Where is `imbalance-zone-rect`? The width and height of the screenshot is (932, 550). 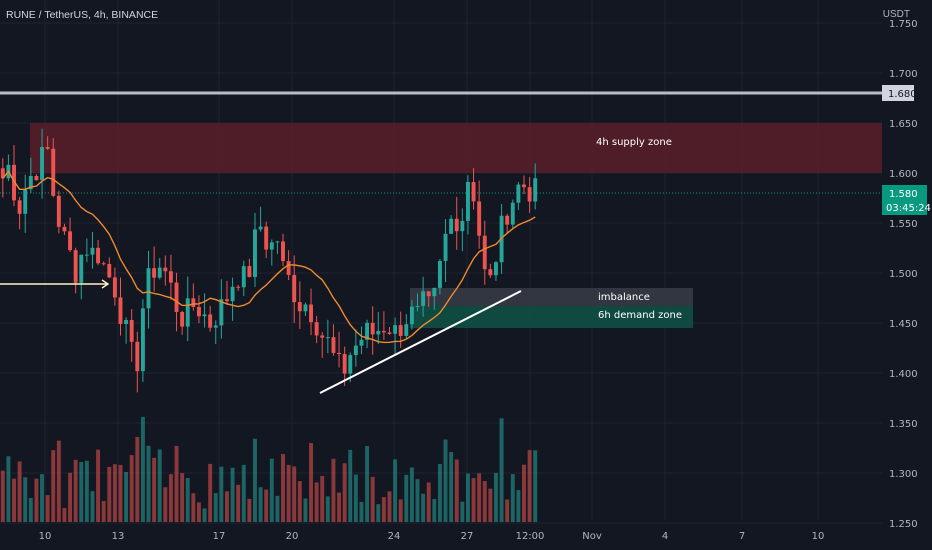 imbalance-zone-rect is located at coordinates (551, 297).